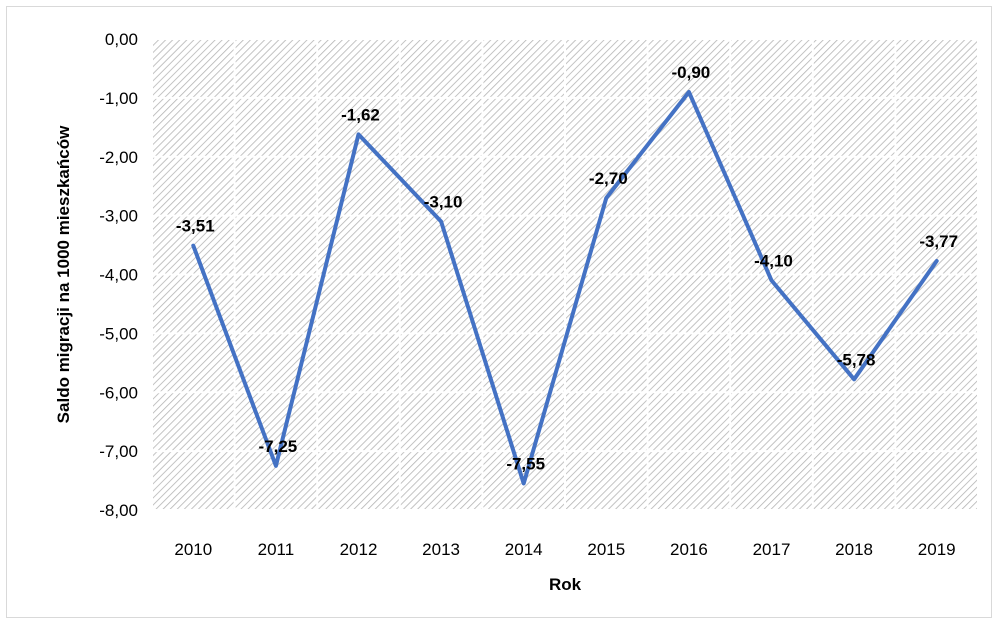  I want to click on x-tick-label: 2013, so click(441, 549).